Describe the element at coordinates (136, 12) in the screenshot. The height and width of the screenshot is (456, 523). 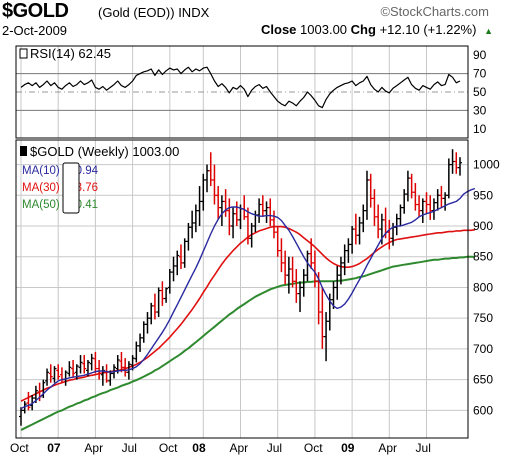
I see `security-name: (Gold (EOD))` at that location.